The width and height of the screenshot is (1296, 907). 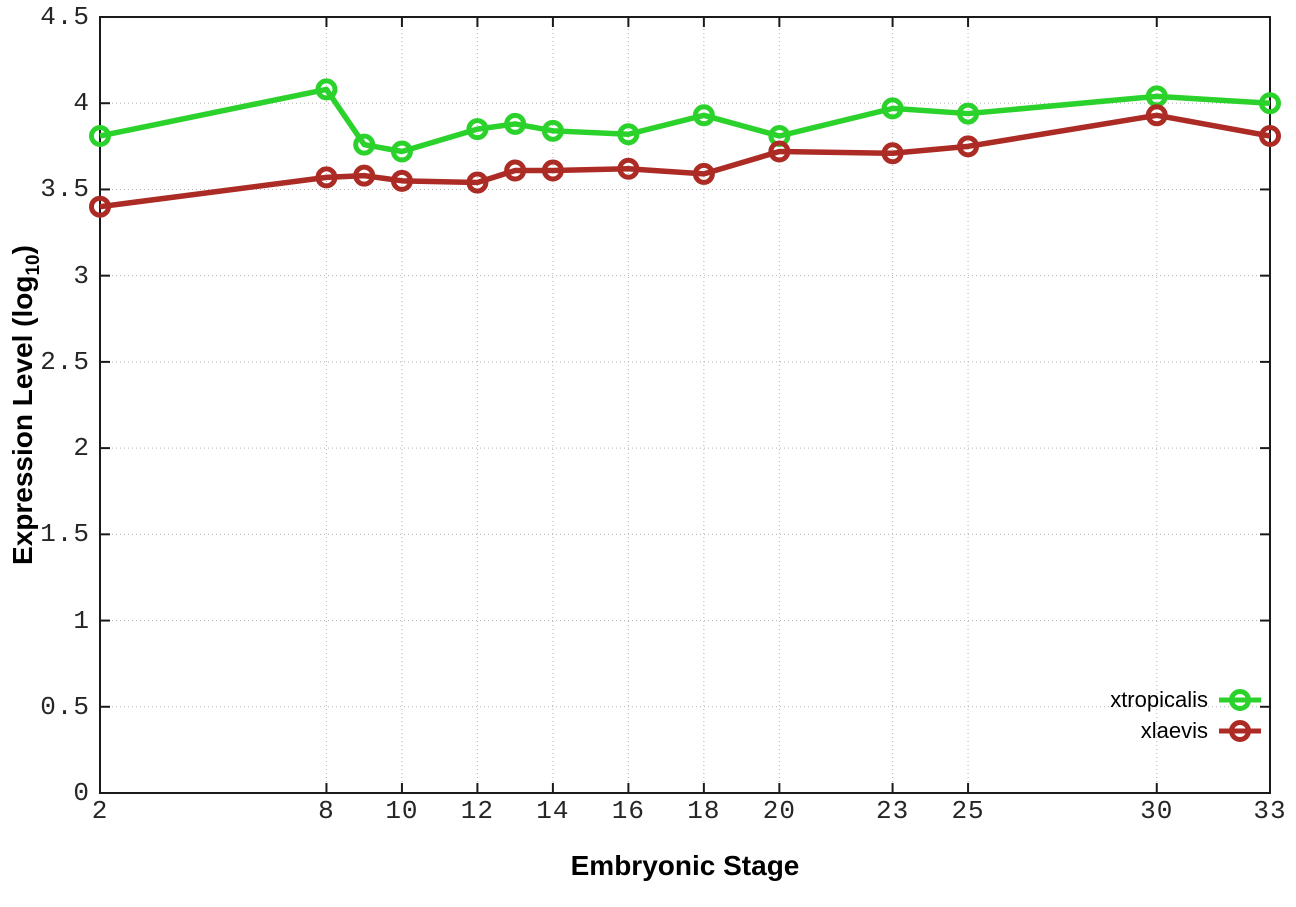 I want to click on x-tick-label: 18, so click(x=704, y=811).